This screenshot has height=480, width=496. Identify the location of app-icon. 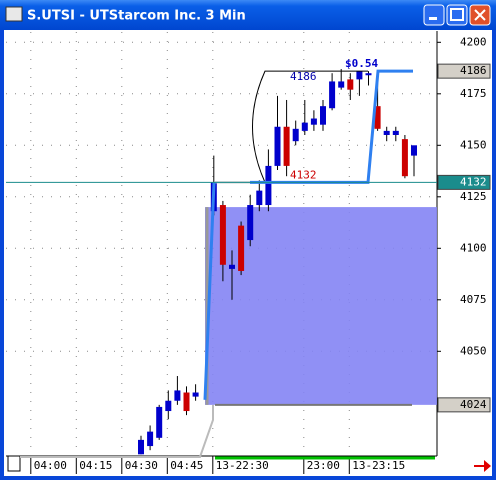
(14, 14).